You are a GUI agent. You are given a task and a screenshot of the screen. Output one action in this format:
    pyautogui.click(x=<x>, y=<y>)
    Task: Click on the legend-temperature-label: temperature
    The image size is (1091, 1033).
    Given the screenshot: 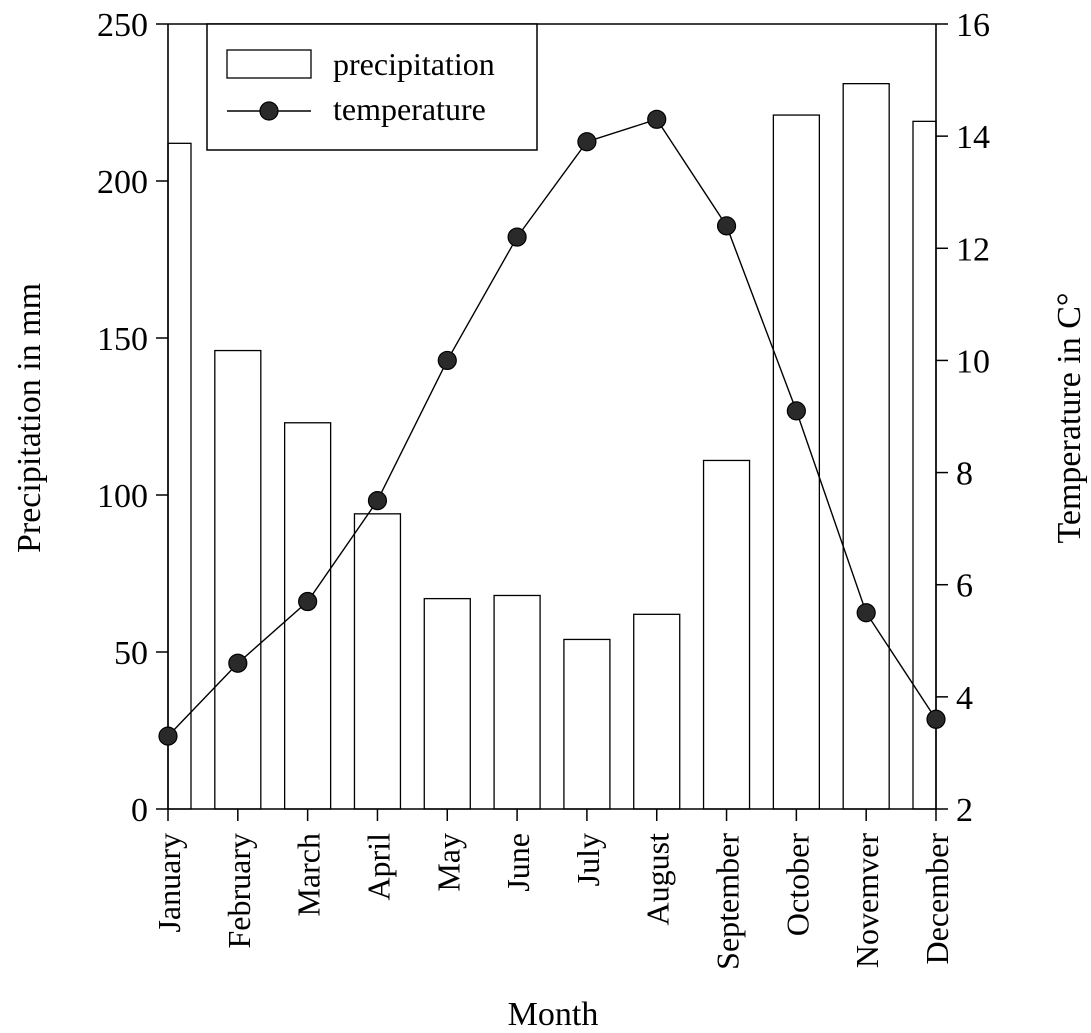 What is the action you would take?
    pyautogui.click(x=409, y=109)
    